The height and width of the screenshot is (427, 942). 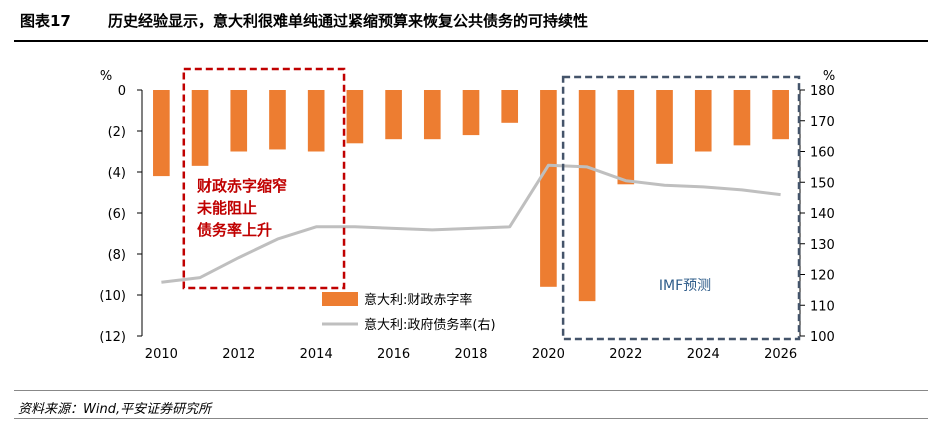 What do you see at coordinates (117, 132) in the screenshot?
I see `left-tick-label: (2)` at bounding box center [117, 132].